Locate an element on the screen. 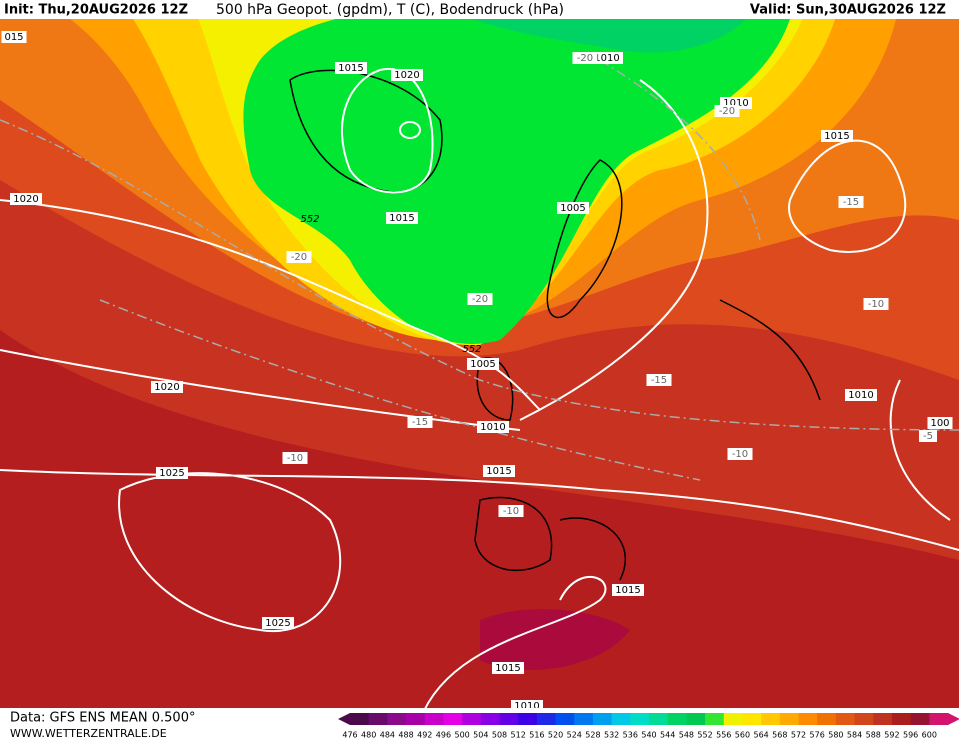  isobar-label: 1020 is located at coordinates (406, 75).